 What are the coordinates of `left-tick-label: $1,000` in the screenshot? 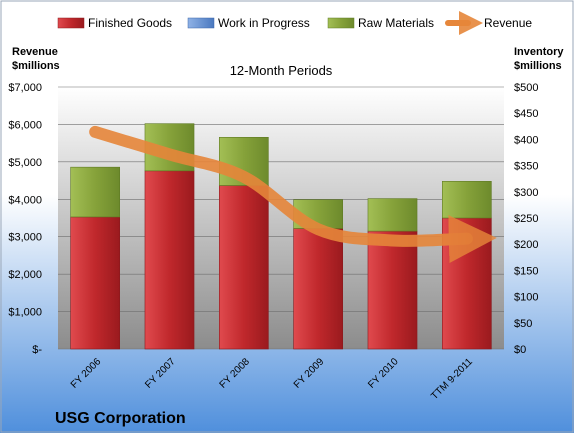 It's located at (25, 313).